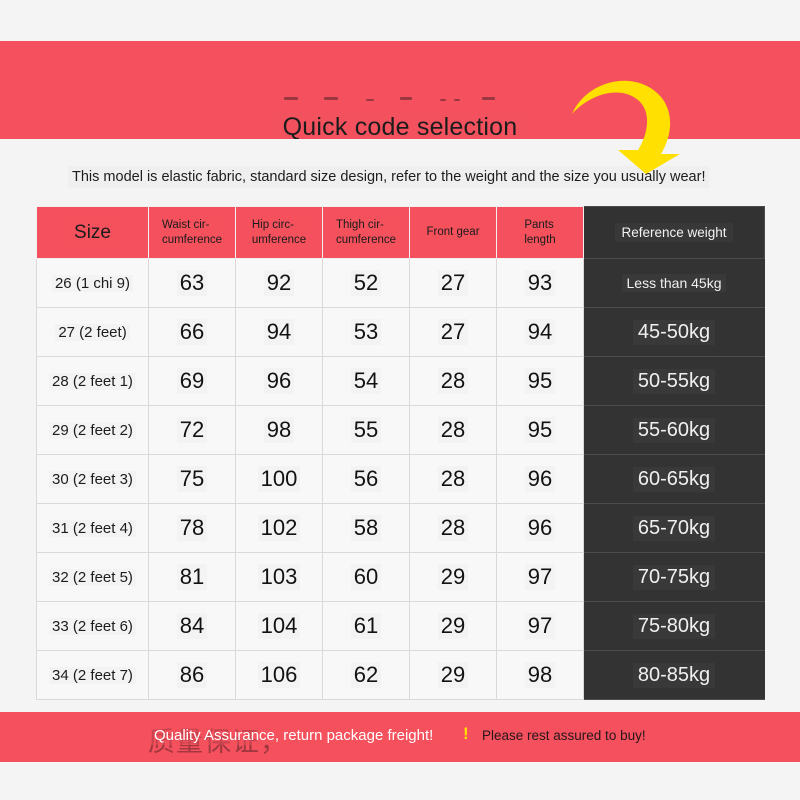 This screenshot has height=800, width=800. Describe the element at coordinates (92, 528) in the screenshot. I see `cell-size-text: 31 (2 feet 4)` at that location.